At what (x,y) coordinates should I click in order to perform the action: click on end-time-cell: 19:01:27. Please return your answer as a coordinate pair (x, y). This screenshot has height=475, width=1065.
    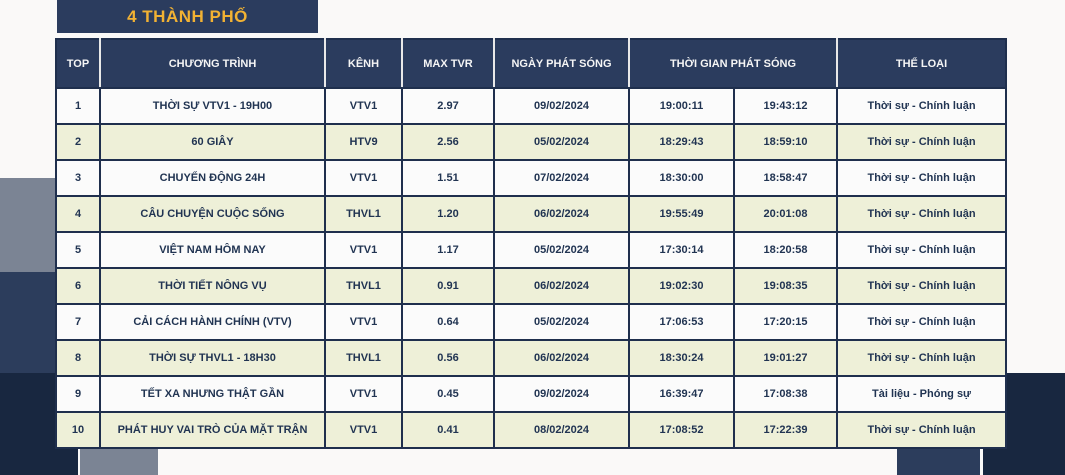
    Looking at the image, I should click on (785, 358).